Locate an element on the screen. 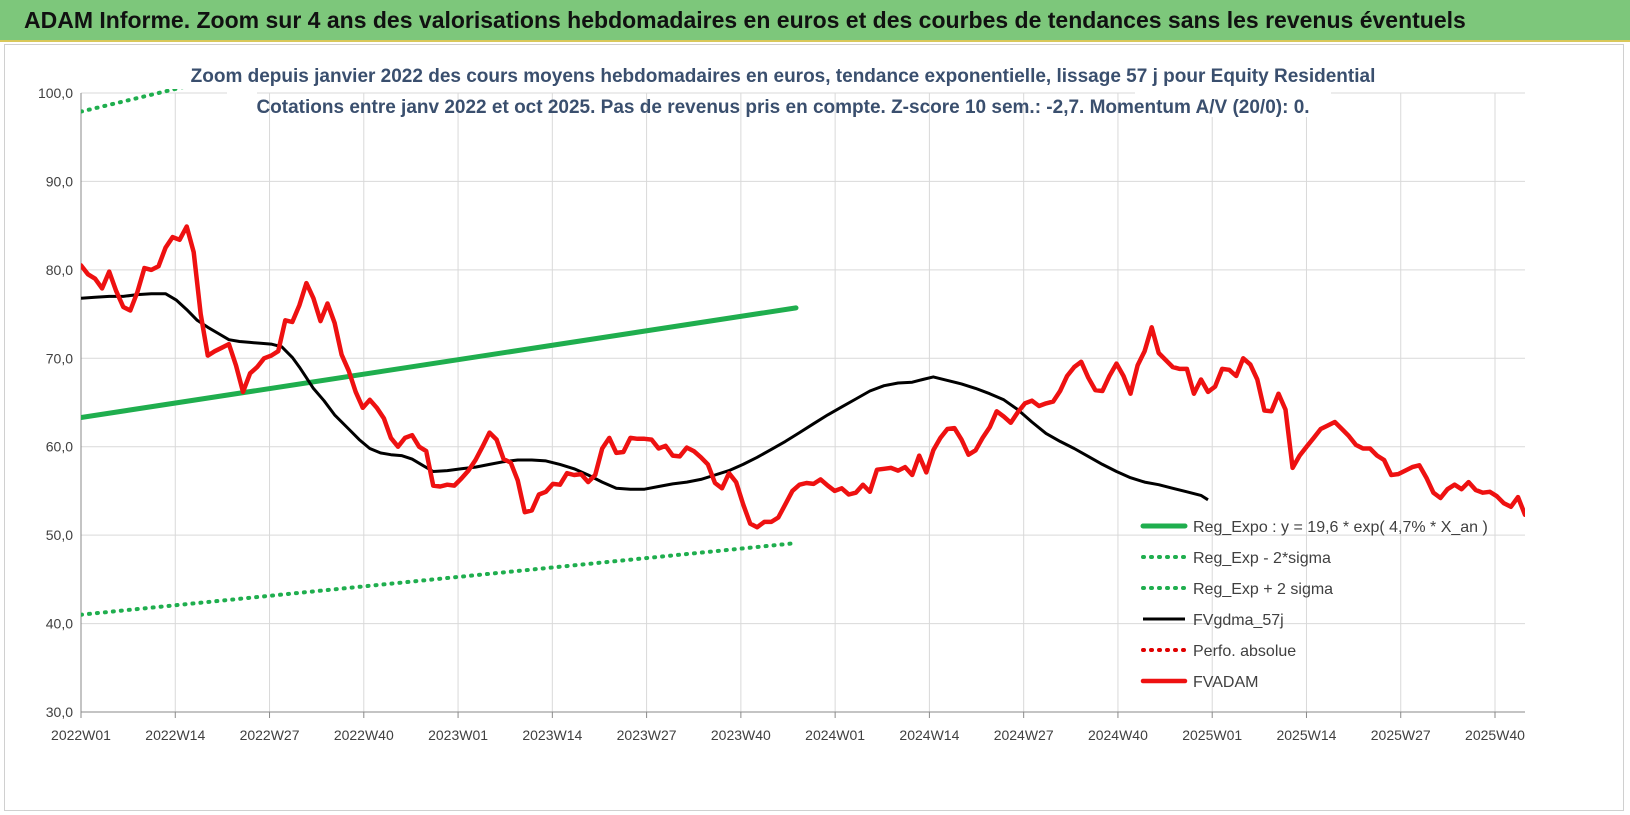  y-tick-label: 90,0 is located at coordinates (59, 181).